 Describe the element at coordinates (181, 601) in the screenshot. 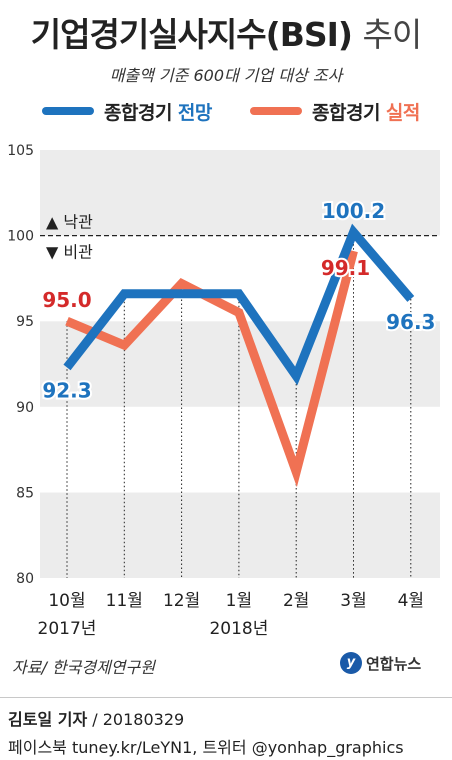

I see `x-tick-label: 12월` at that location.